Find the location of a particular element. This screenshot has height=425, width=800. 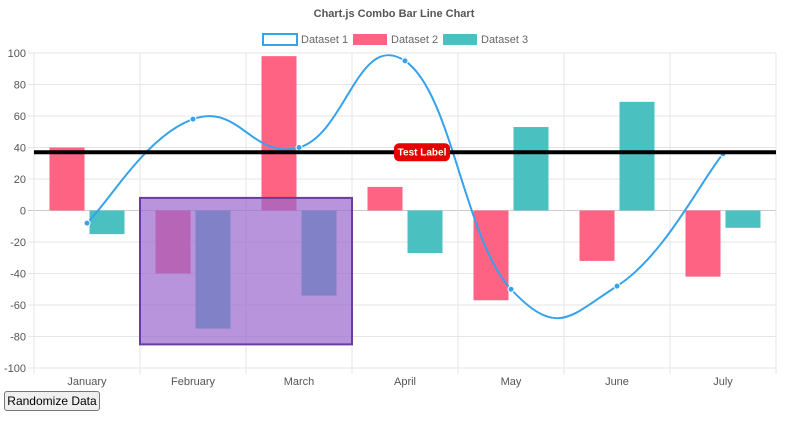

x-tick-label-july: July is located at coordinates (723, 382).